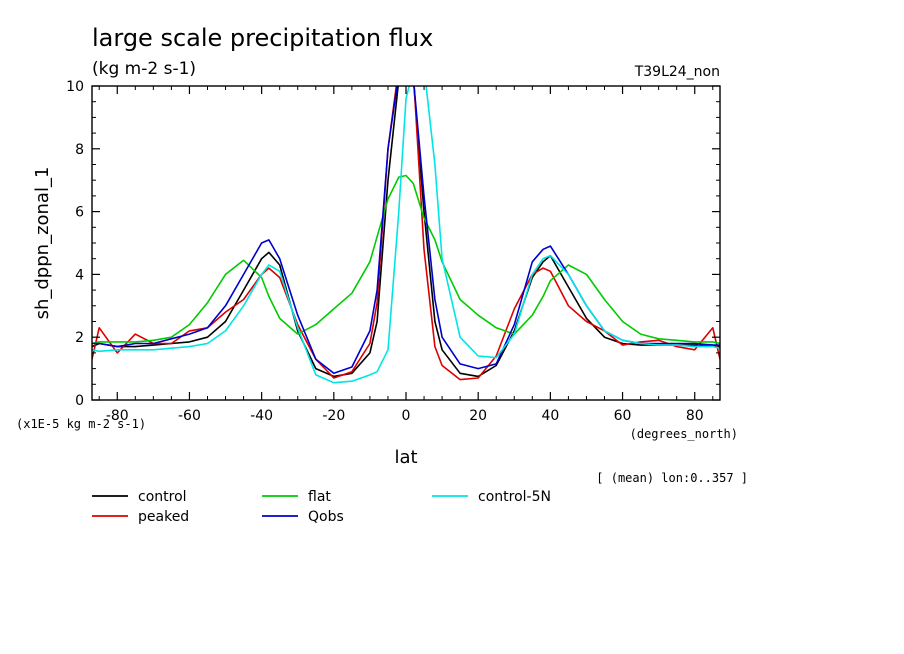 The height and width of the screenshot is (654, 904). I want to click on run-label: T39L24_non, so click(677, 72).